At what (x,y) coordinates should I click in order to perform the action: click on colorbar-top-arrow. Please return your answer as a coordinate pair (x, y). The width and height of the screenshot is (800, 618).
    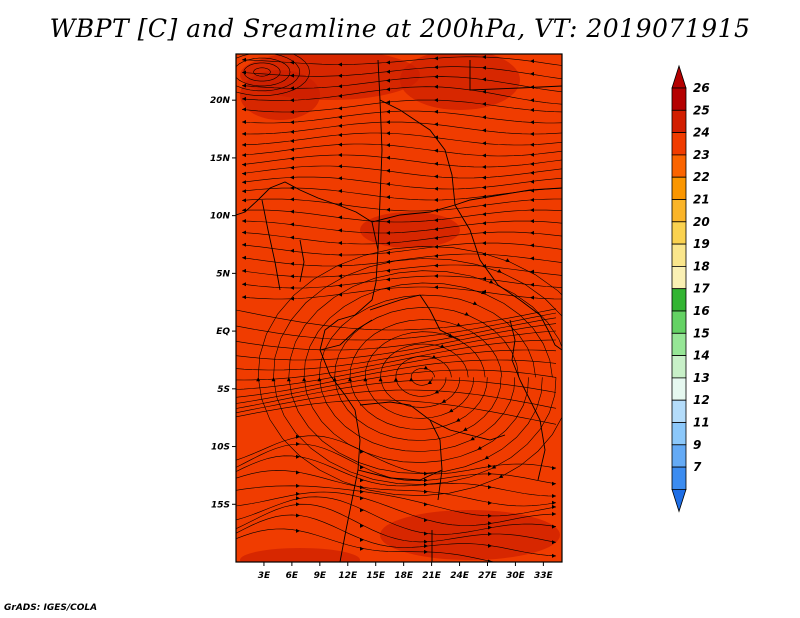
    Looking at the image, I should click on (679, 76).